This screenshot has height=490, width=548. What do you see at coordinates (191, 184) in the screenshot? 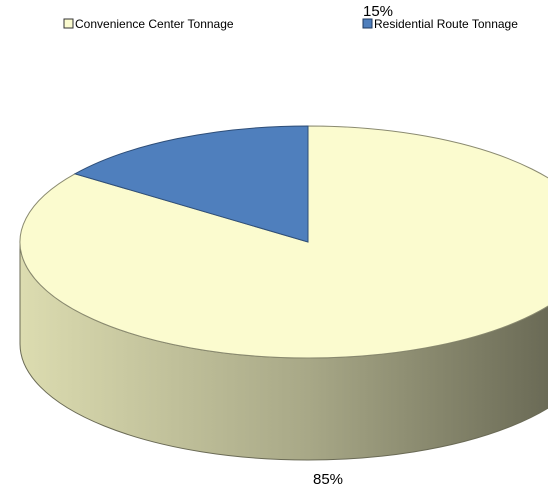
I see `pie-slice-residential-route` at bounding box center [191, 184].